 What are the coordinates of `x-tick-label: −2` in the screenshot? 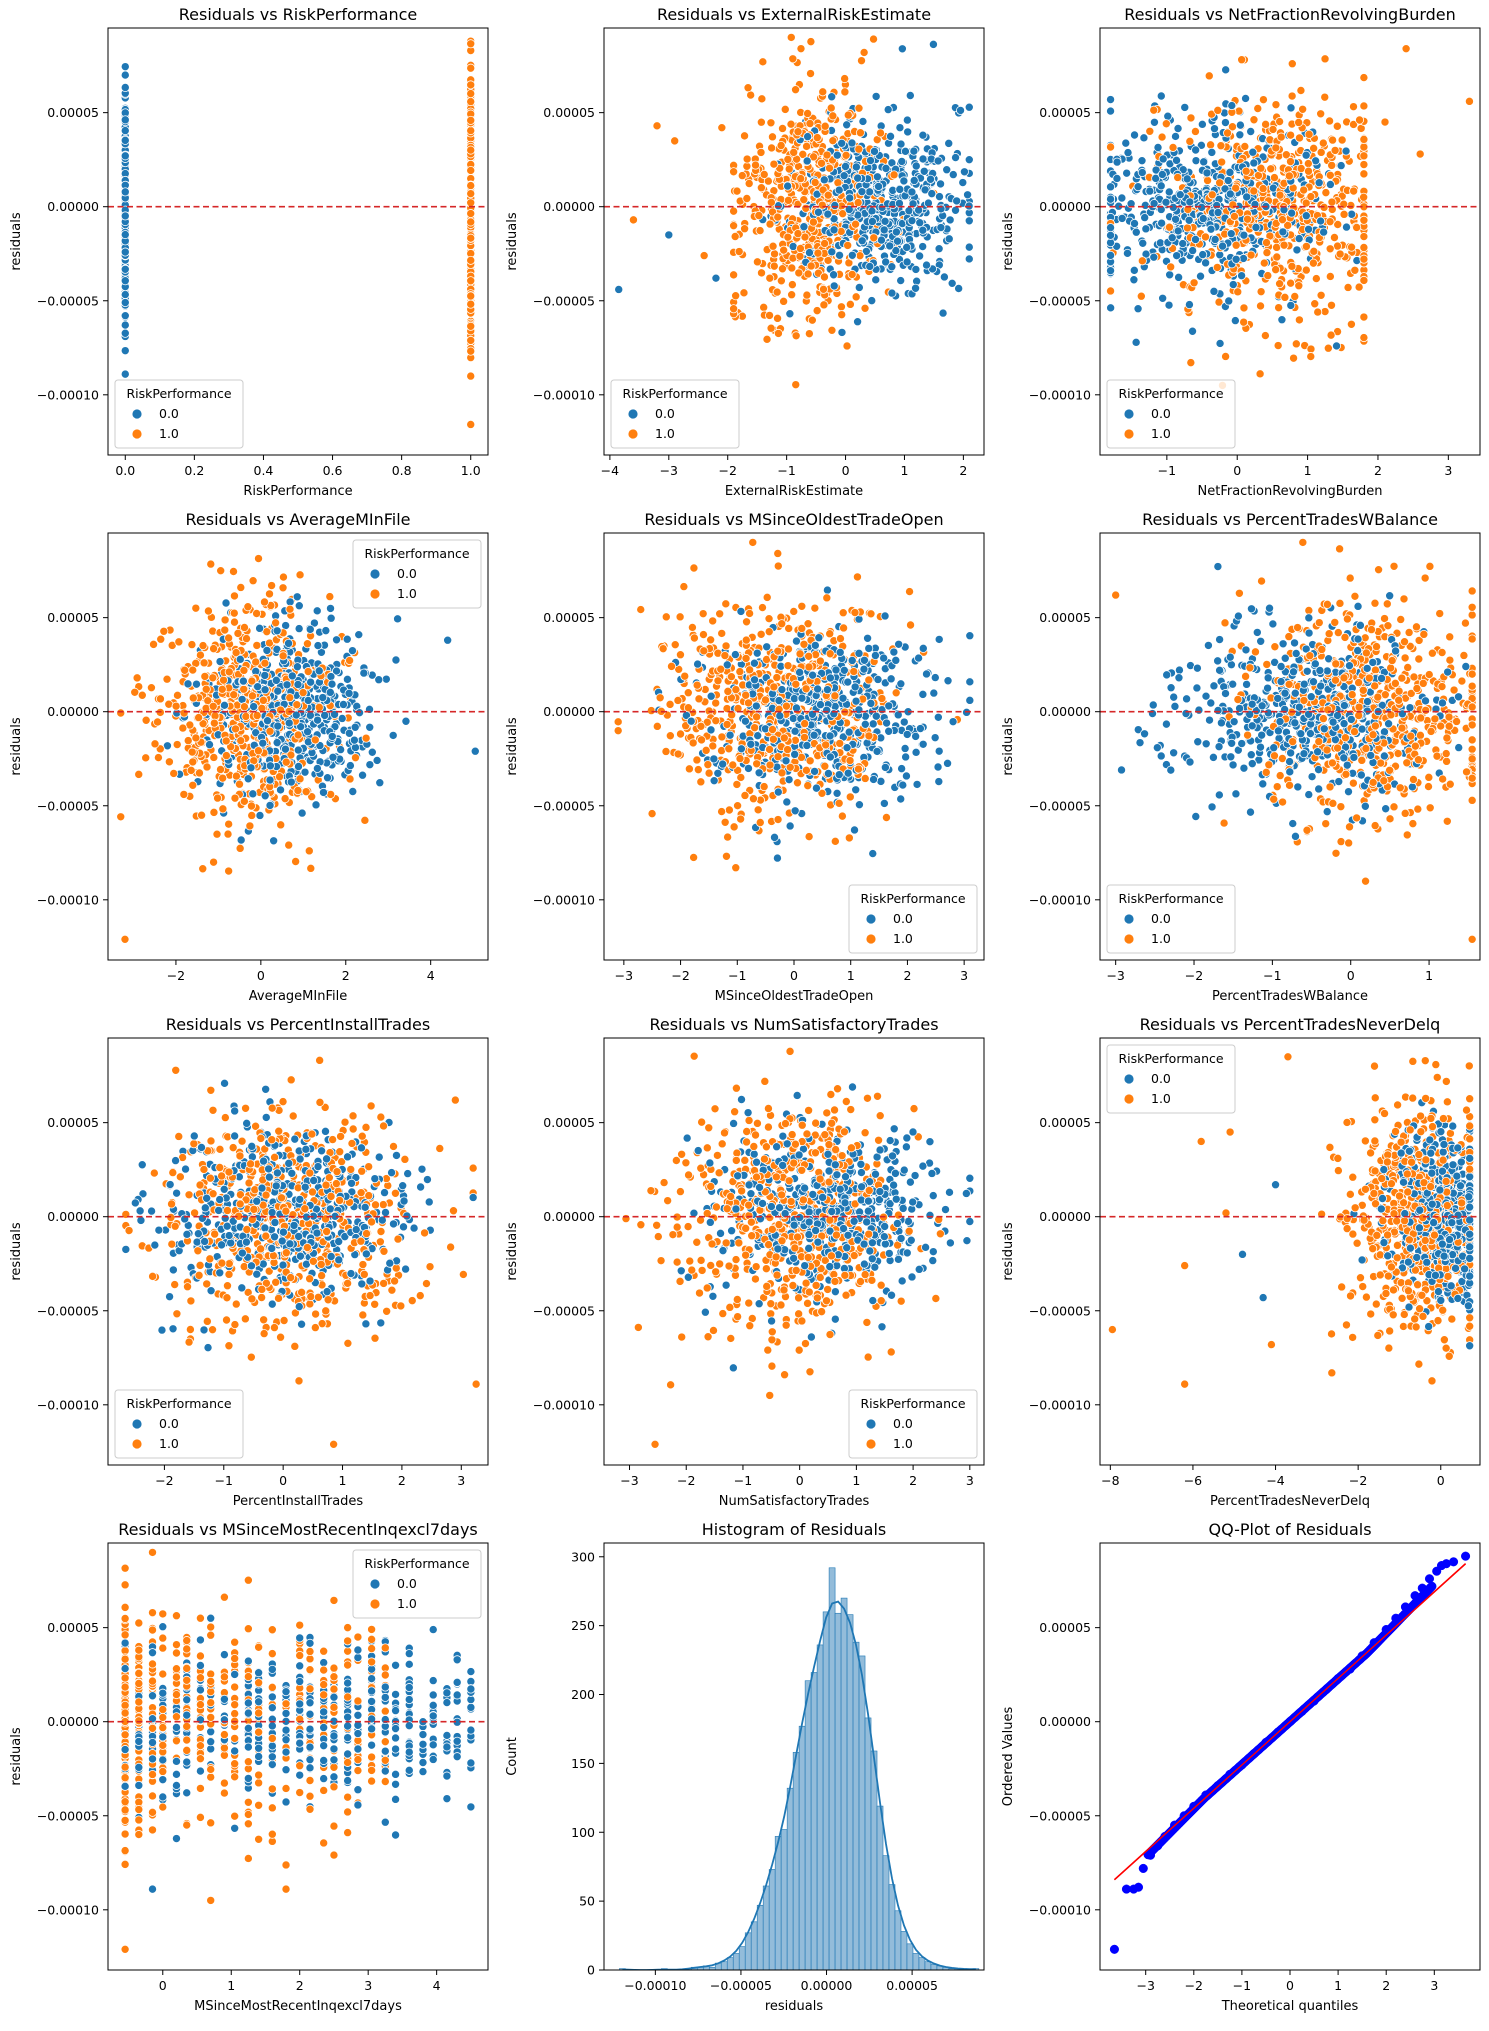 It's located at (728, 470).